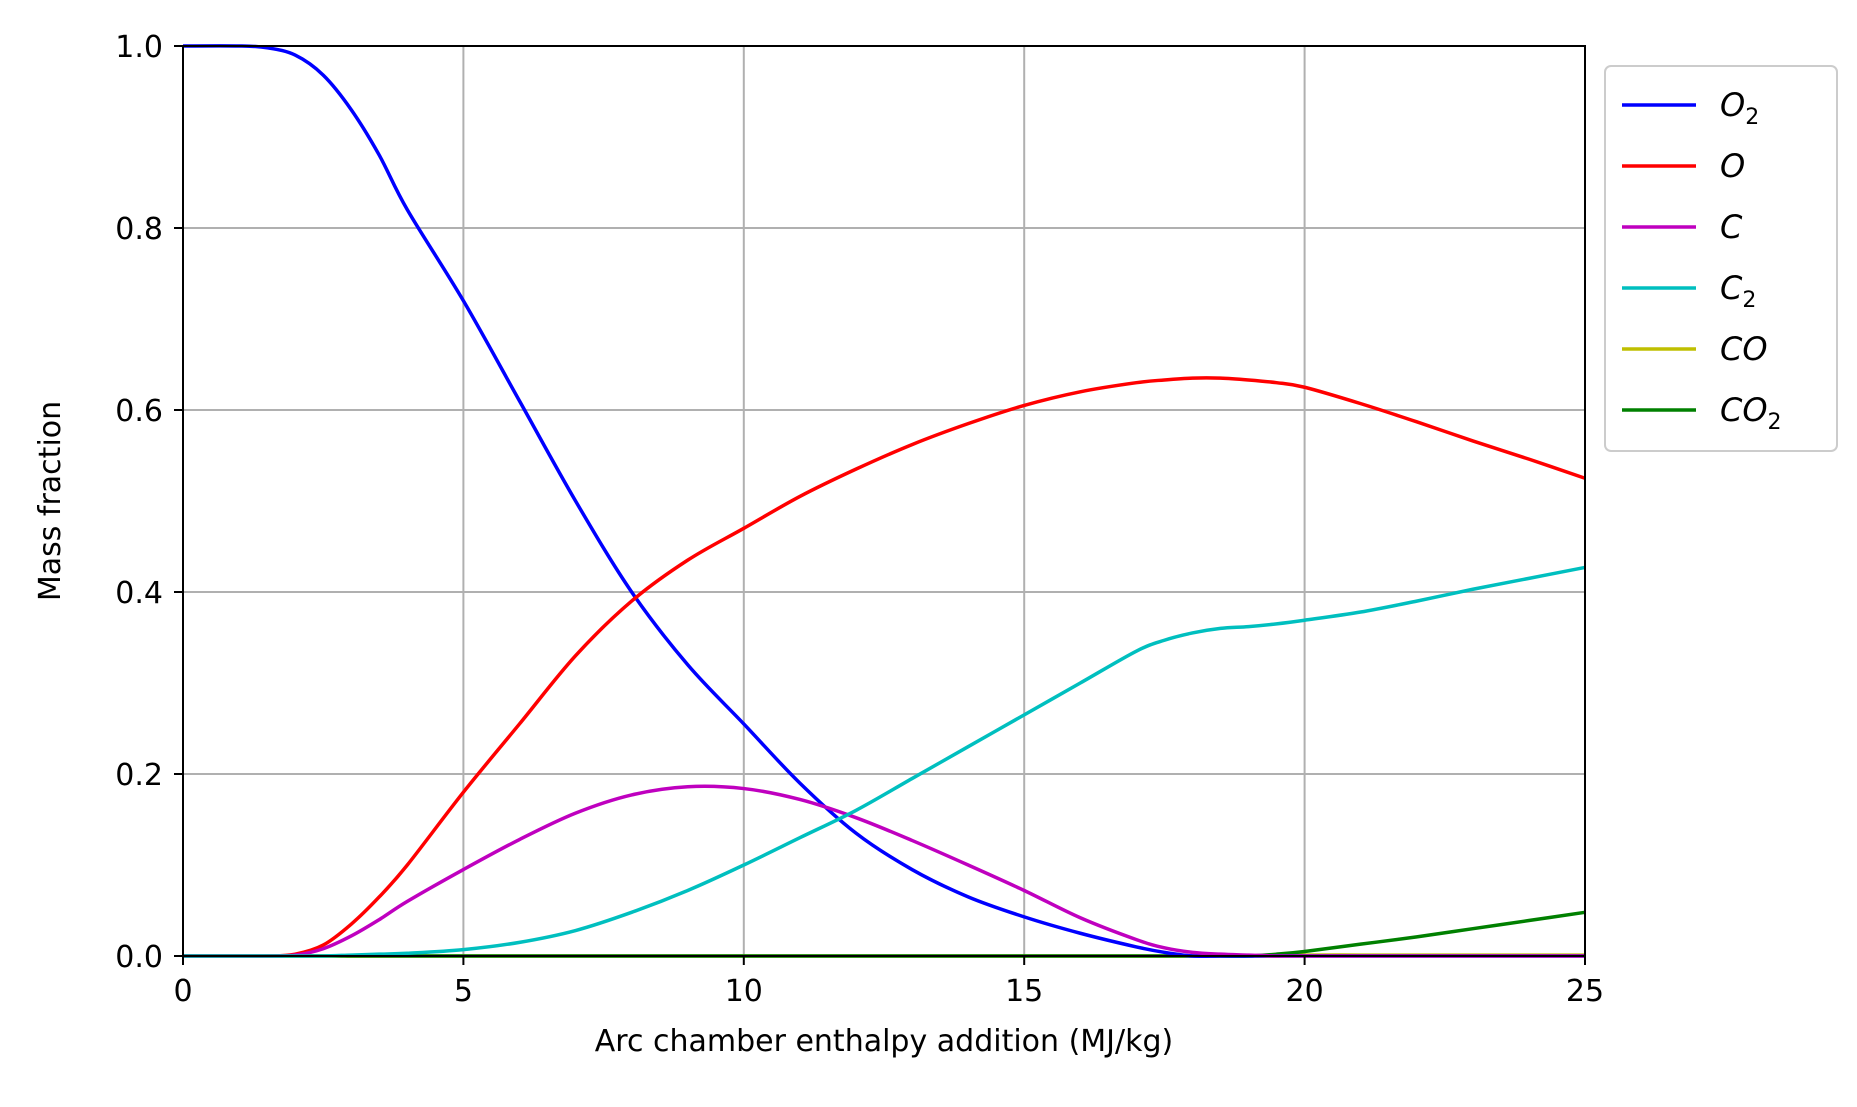 The image size is (1857, 1107). What do you see at coordinates (1721, 258) in the screenshot?
I see `legend-box` at bounding box center [1721, 258].